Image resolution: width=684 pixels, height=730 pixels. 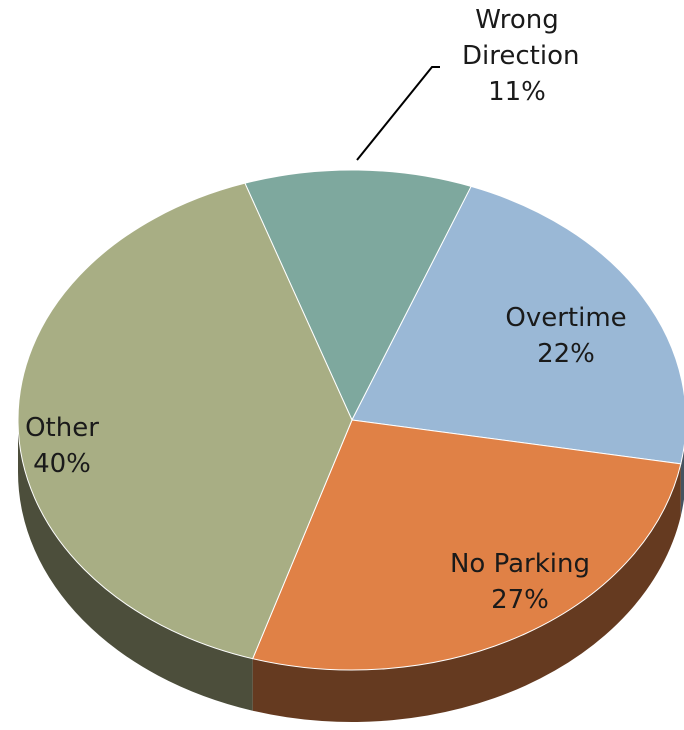 I want to click on slice-label: Other 40%, so click(x=62, y=446).